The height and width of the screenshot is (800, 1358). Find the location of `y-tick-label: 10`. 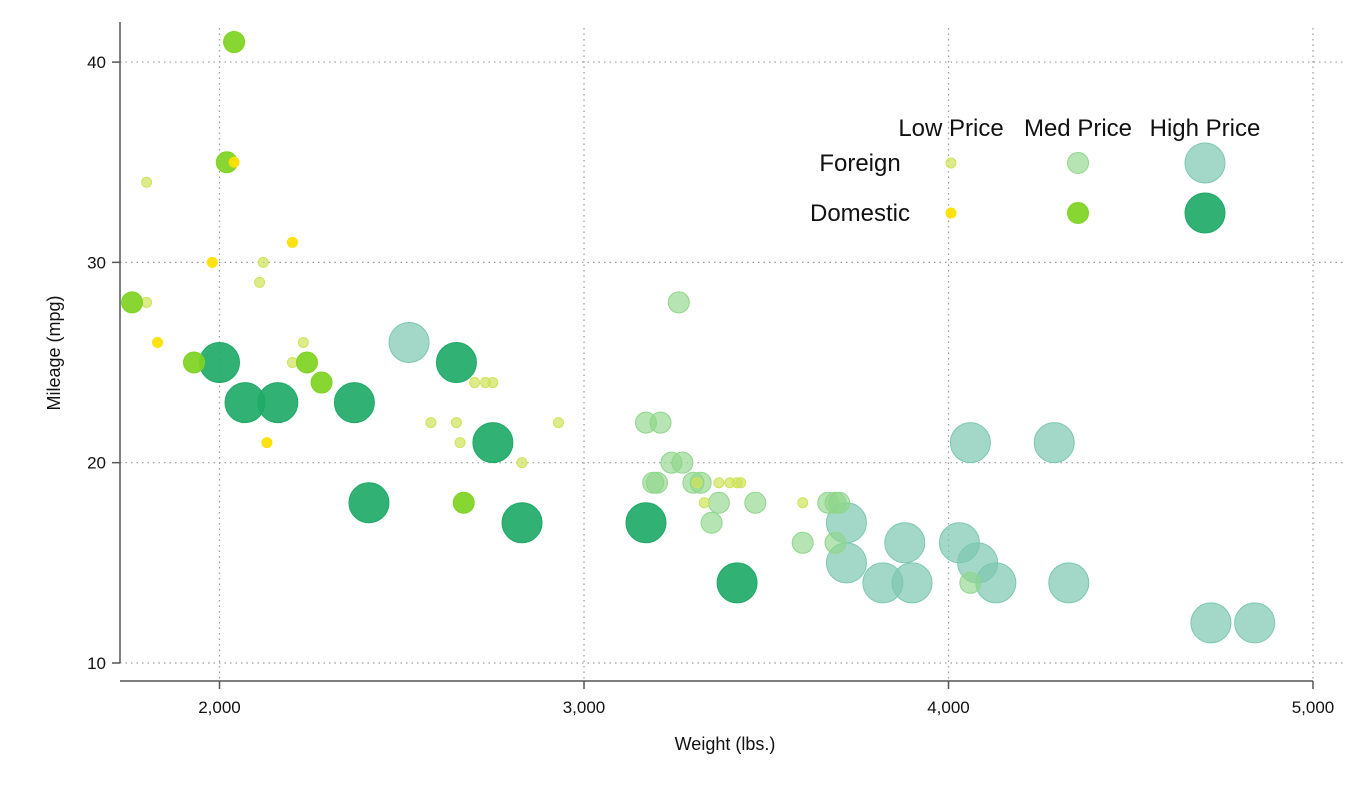

y-tick-label: 10 is located at coordinates (96, 663).